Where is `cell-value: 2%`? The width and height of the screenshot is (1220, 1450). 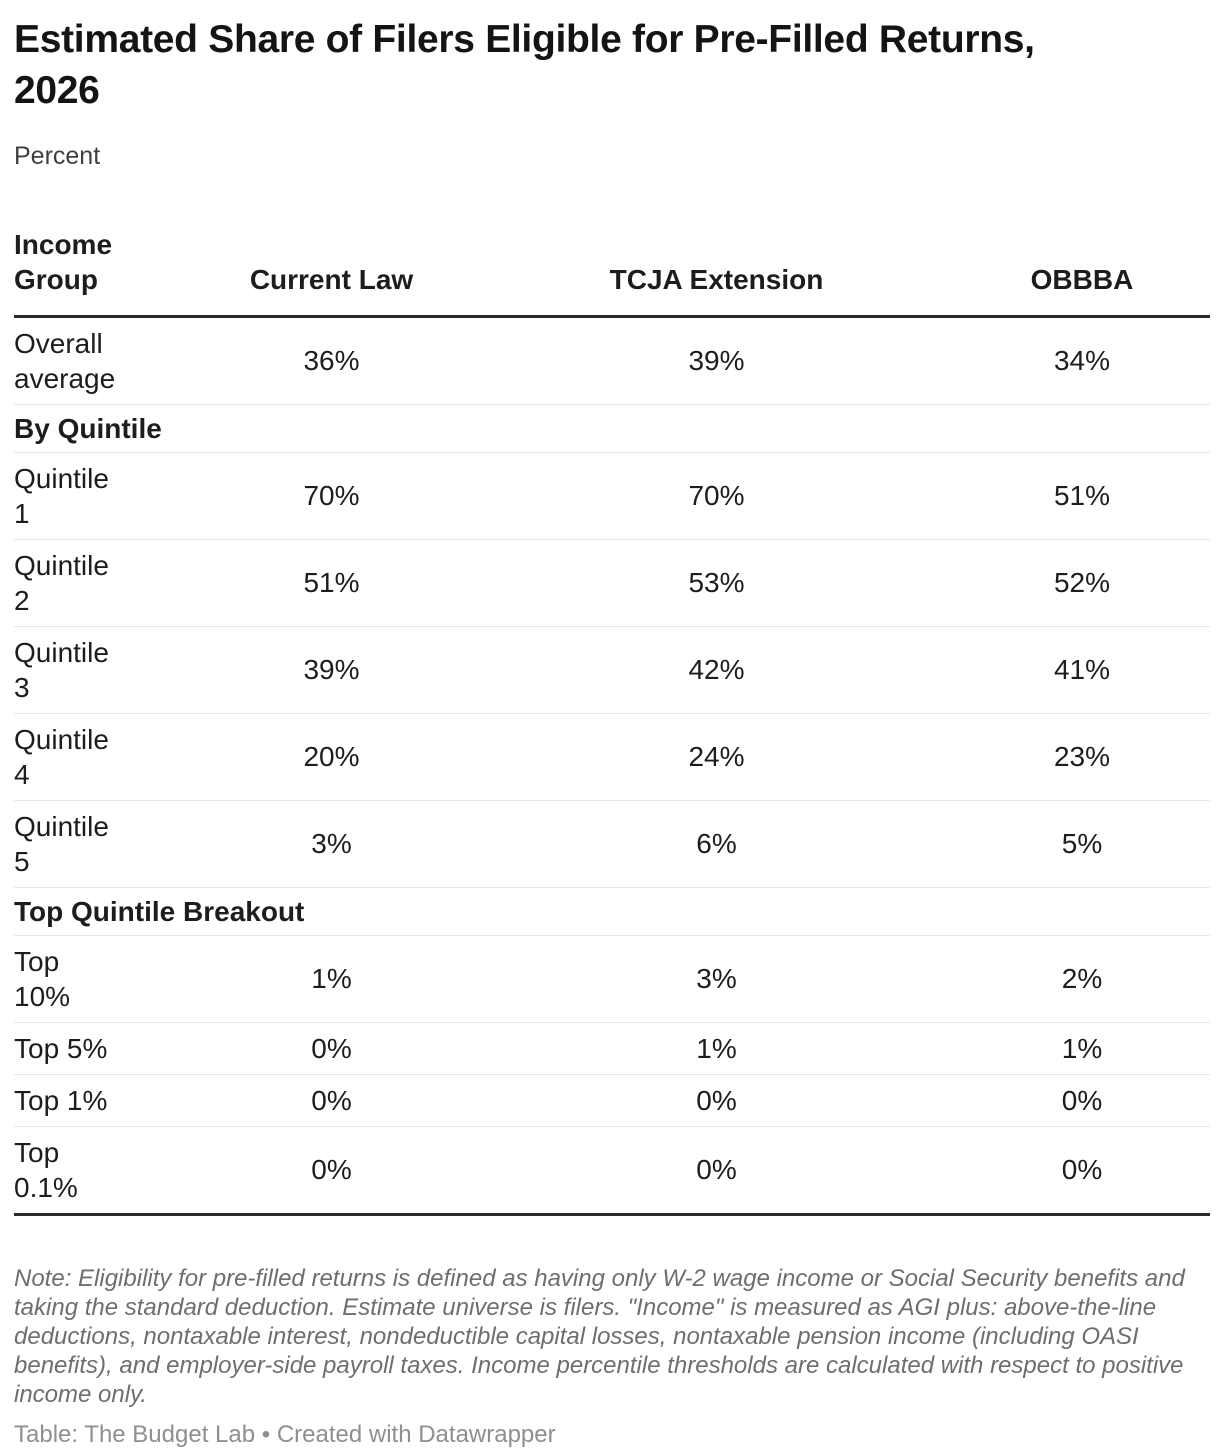 cell-value: 2% is located at coordinates (1082, 979).